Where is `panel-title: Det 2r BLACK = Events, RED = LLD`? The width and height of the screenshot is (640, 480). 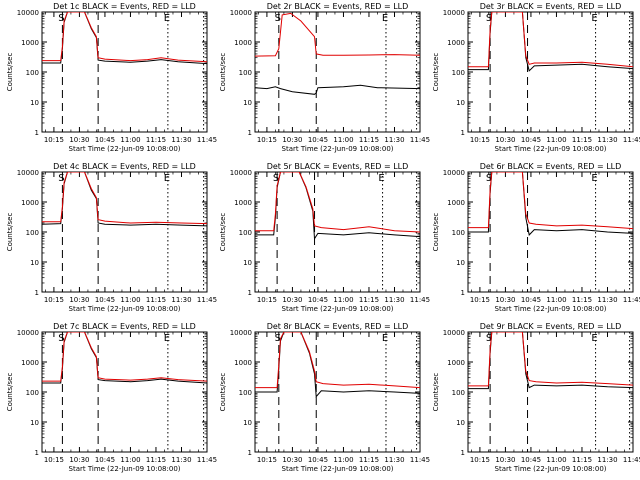
panel-title: Det 2r BLACK = Events, RED = LLD is located at coordinates (338, 6).